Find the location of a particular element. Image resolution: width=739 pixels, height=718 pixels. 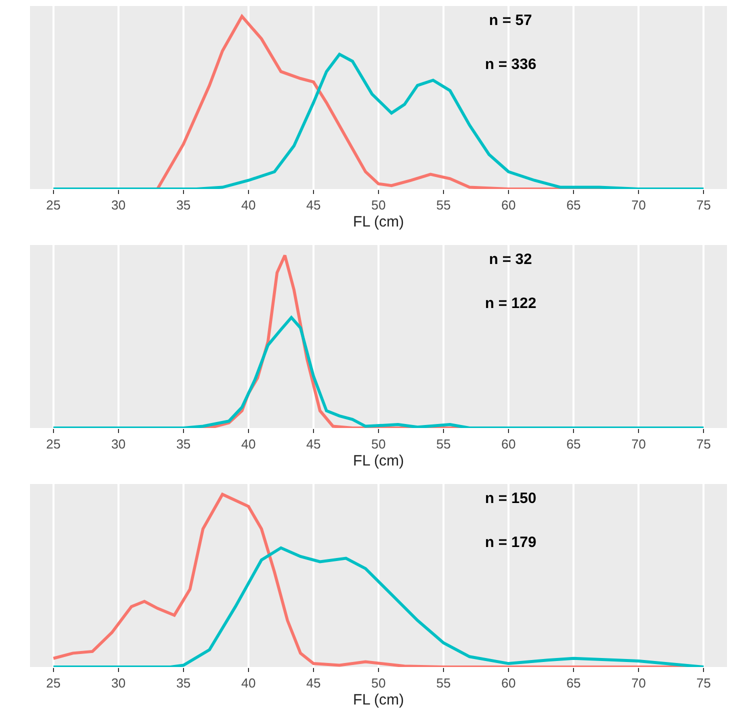

annotation: n = 57 is located at coordinates (510, 20).